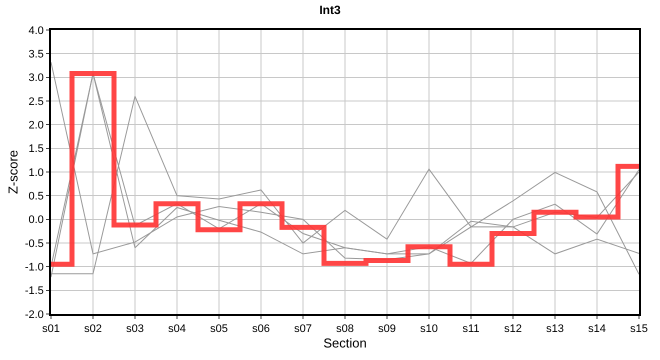 Image resolution: width=660 pixels, height=360 pixels. What do you see at coordinates (36, 78) in the screenshot?
I see `y-tick-label: 3.0` at bounding box center [36, 78].